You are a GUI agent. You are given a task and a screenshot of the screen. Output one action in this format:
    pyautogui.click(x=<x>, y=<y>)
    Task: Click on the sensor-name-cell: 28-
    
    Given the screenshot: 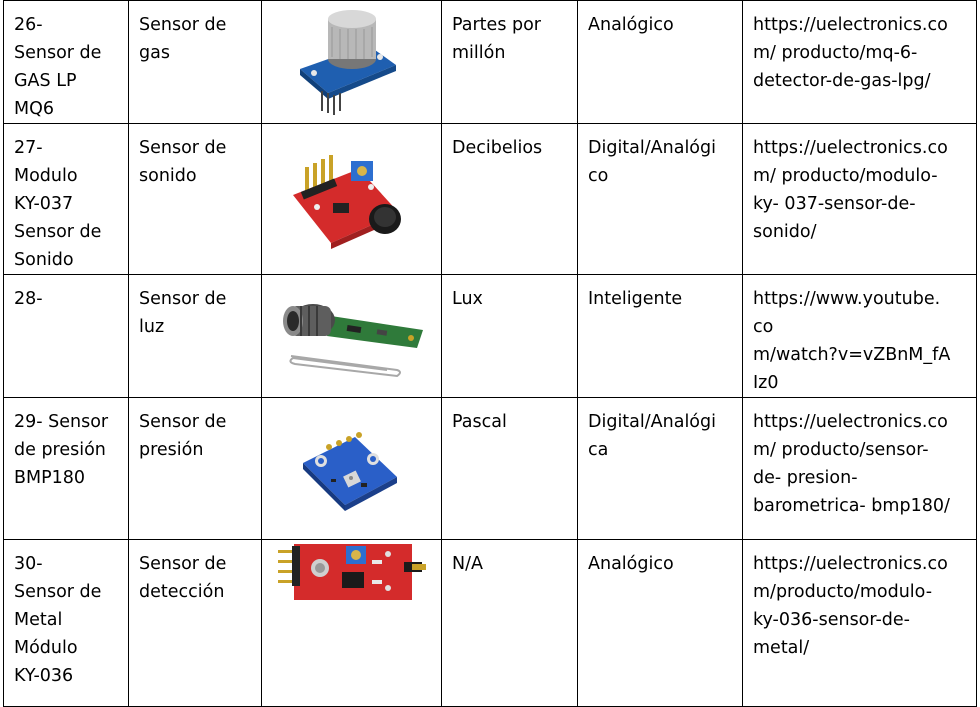 What is the action you would take?
    pyautogui.click(x=66, y=336)
    